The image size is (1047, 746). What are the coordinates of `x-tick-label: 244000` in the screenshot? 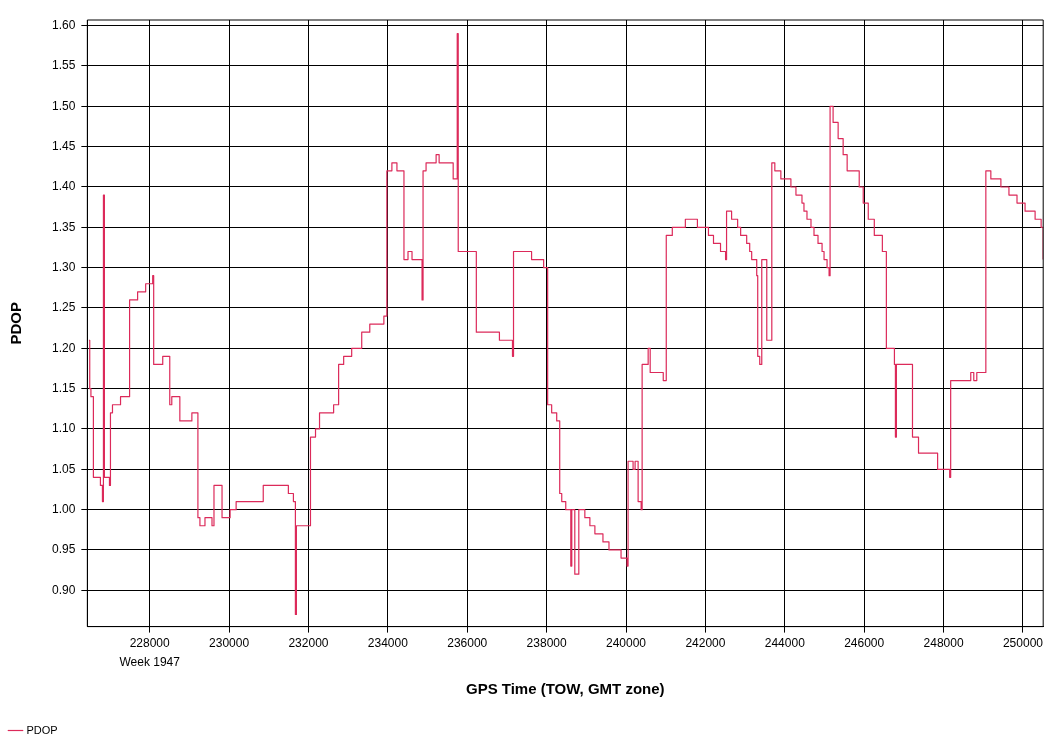 It's located at (785, 643).